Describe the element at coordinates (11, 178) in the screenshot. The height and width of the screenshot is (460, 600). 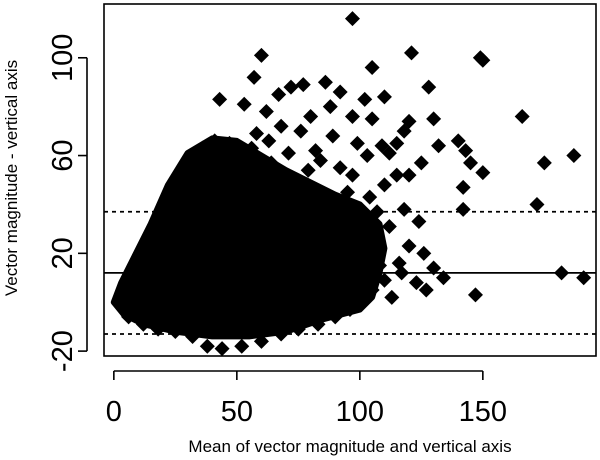
I see `y-axis-label: Vector magnitude - vertical axis` at that location.